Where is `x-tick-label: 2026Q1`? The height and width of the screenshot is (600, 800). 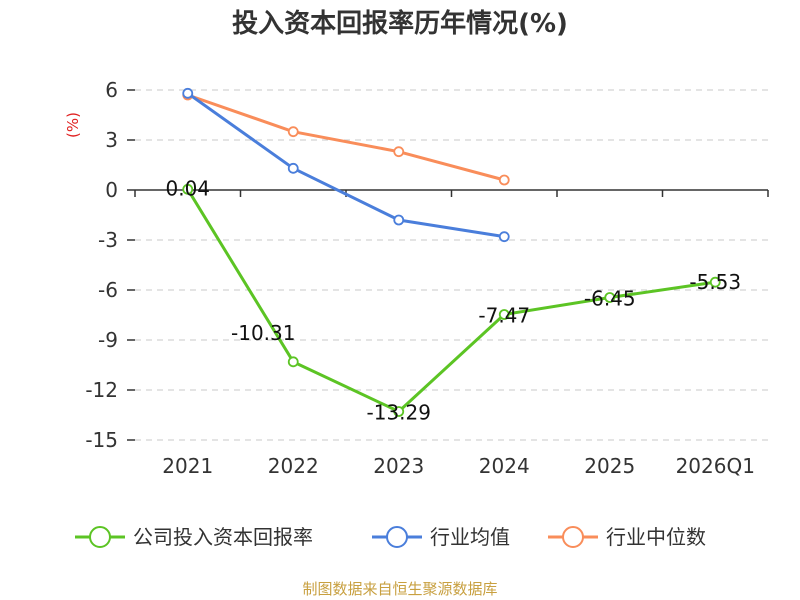
x-tick-label: 2026Q1 is located at coordinates (715, 466).